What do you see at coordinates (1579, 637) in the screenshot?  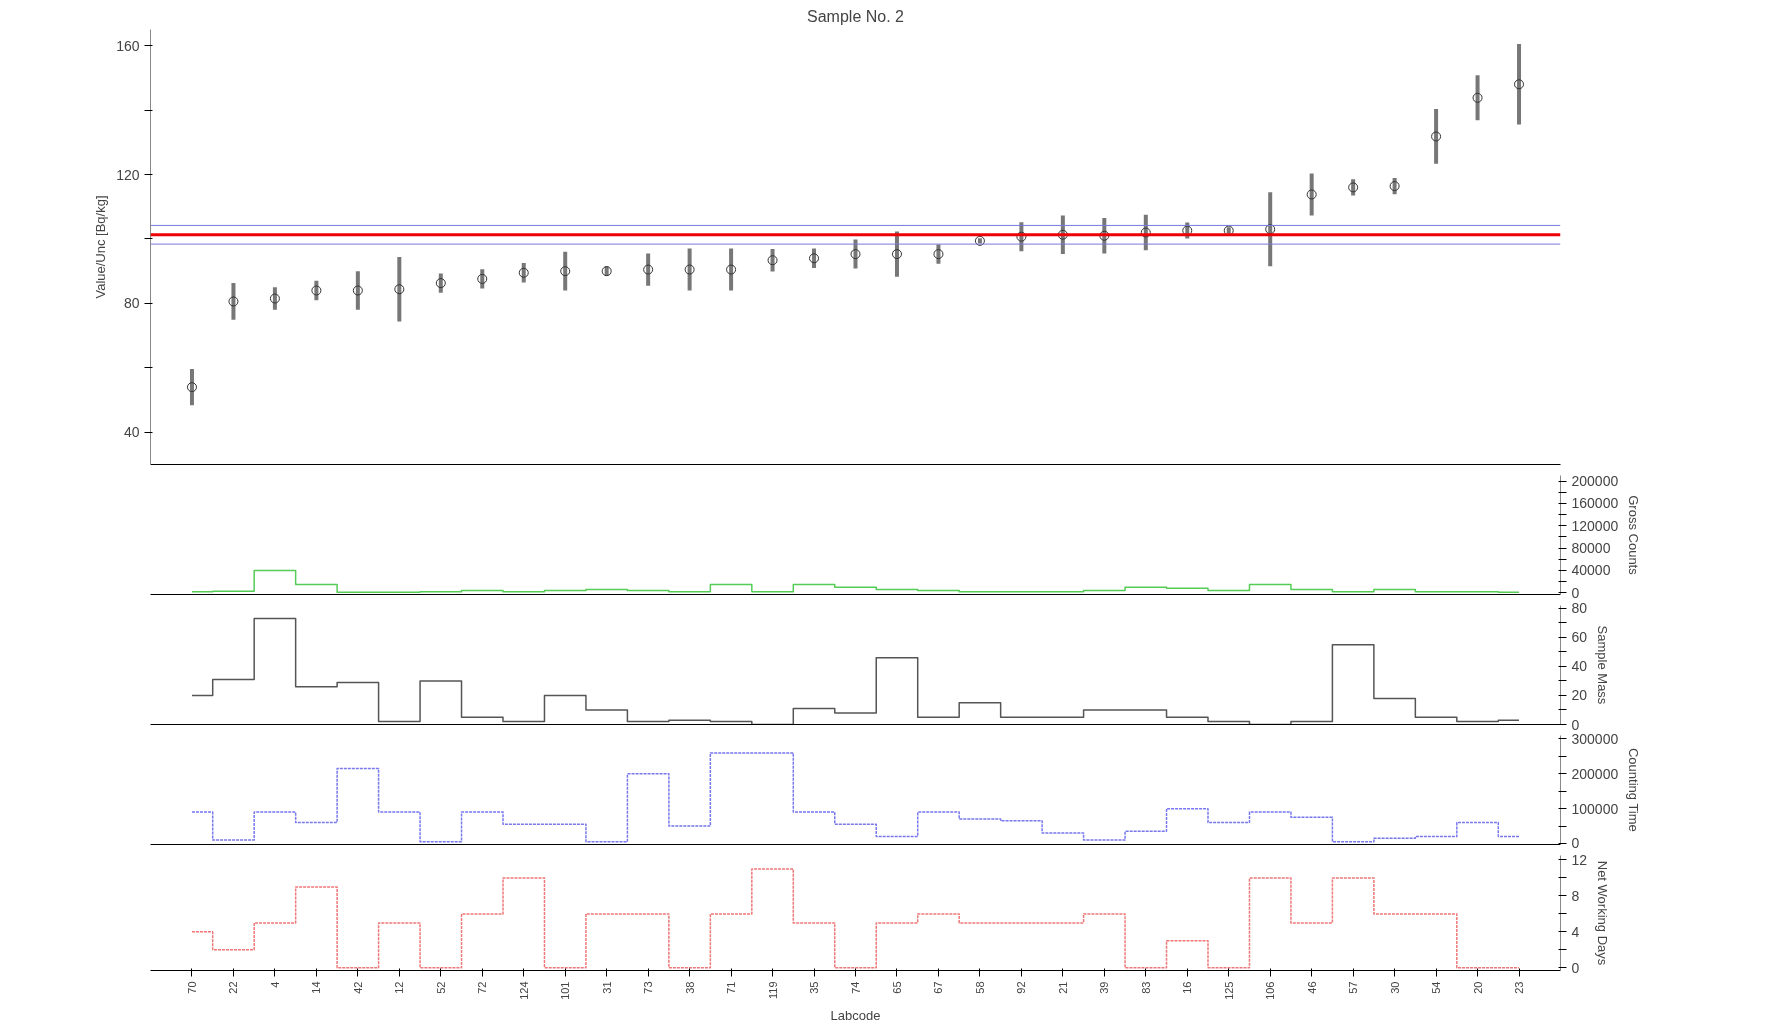 I see `y2-tick-label: 60` at bounding box center [1579, 637].